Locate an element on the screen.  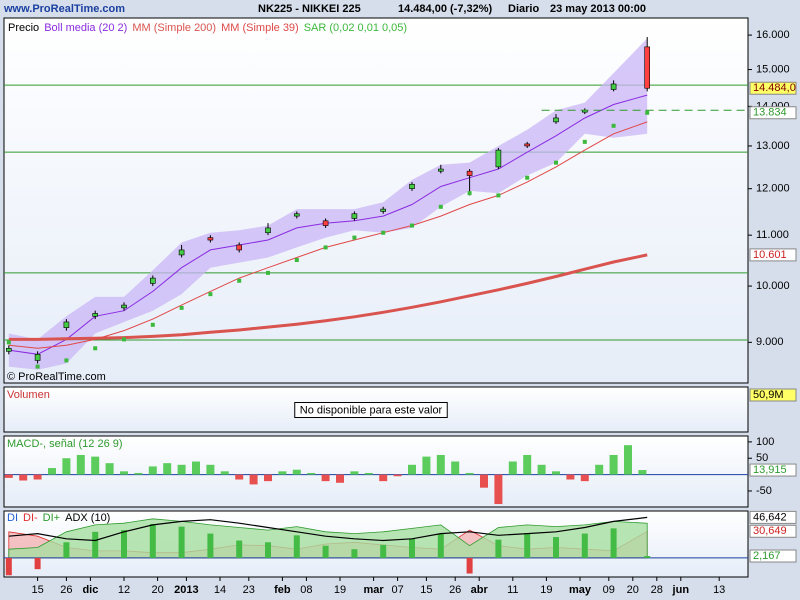
x-tick-label: 23 is located at coordinates (249, 590).